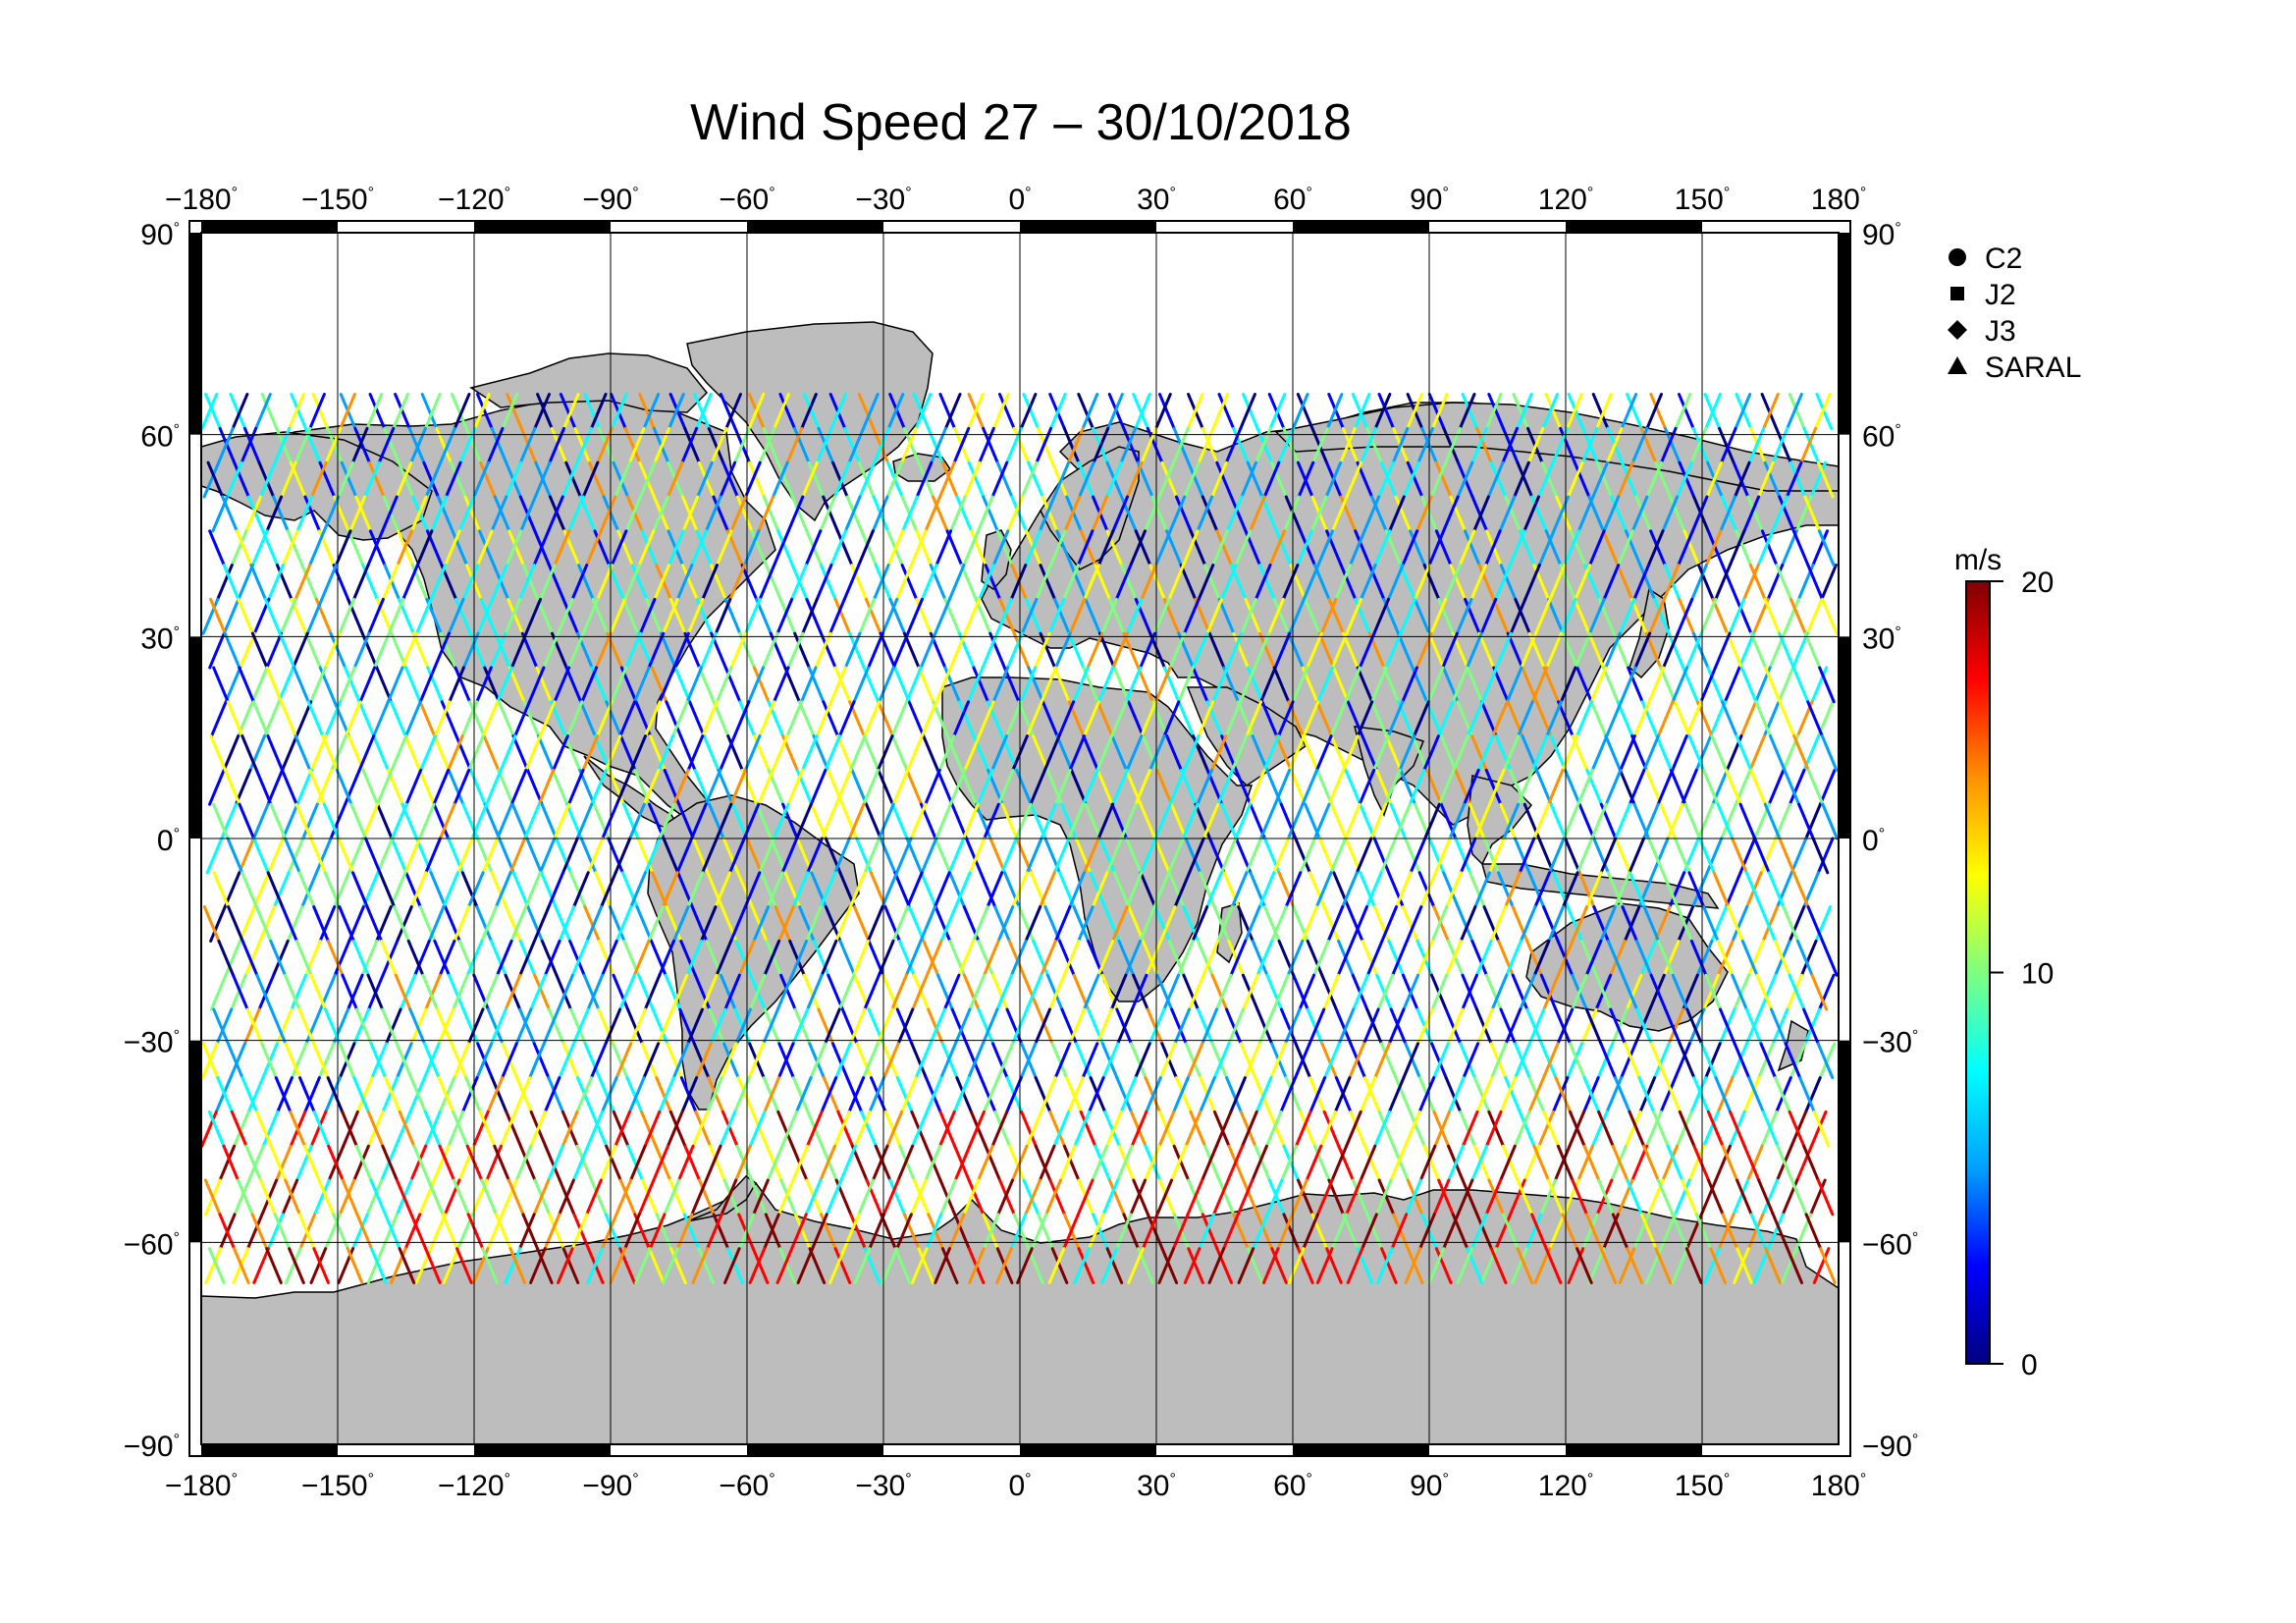 Image resolution: width=2296 pixels, height=1623 pixels. Describe the element at coordinates (1978, 972) in the screenshot. I see `colorbar-bar` at that location.